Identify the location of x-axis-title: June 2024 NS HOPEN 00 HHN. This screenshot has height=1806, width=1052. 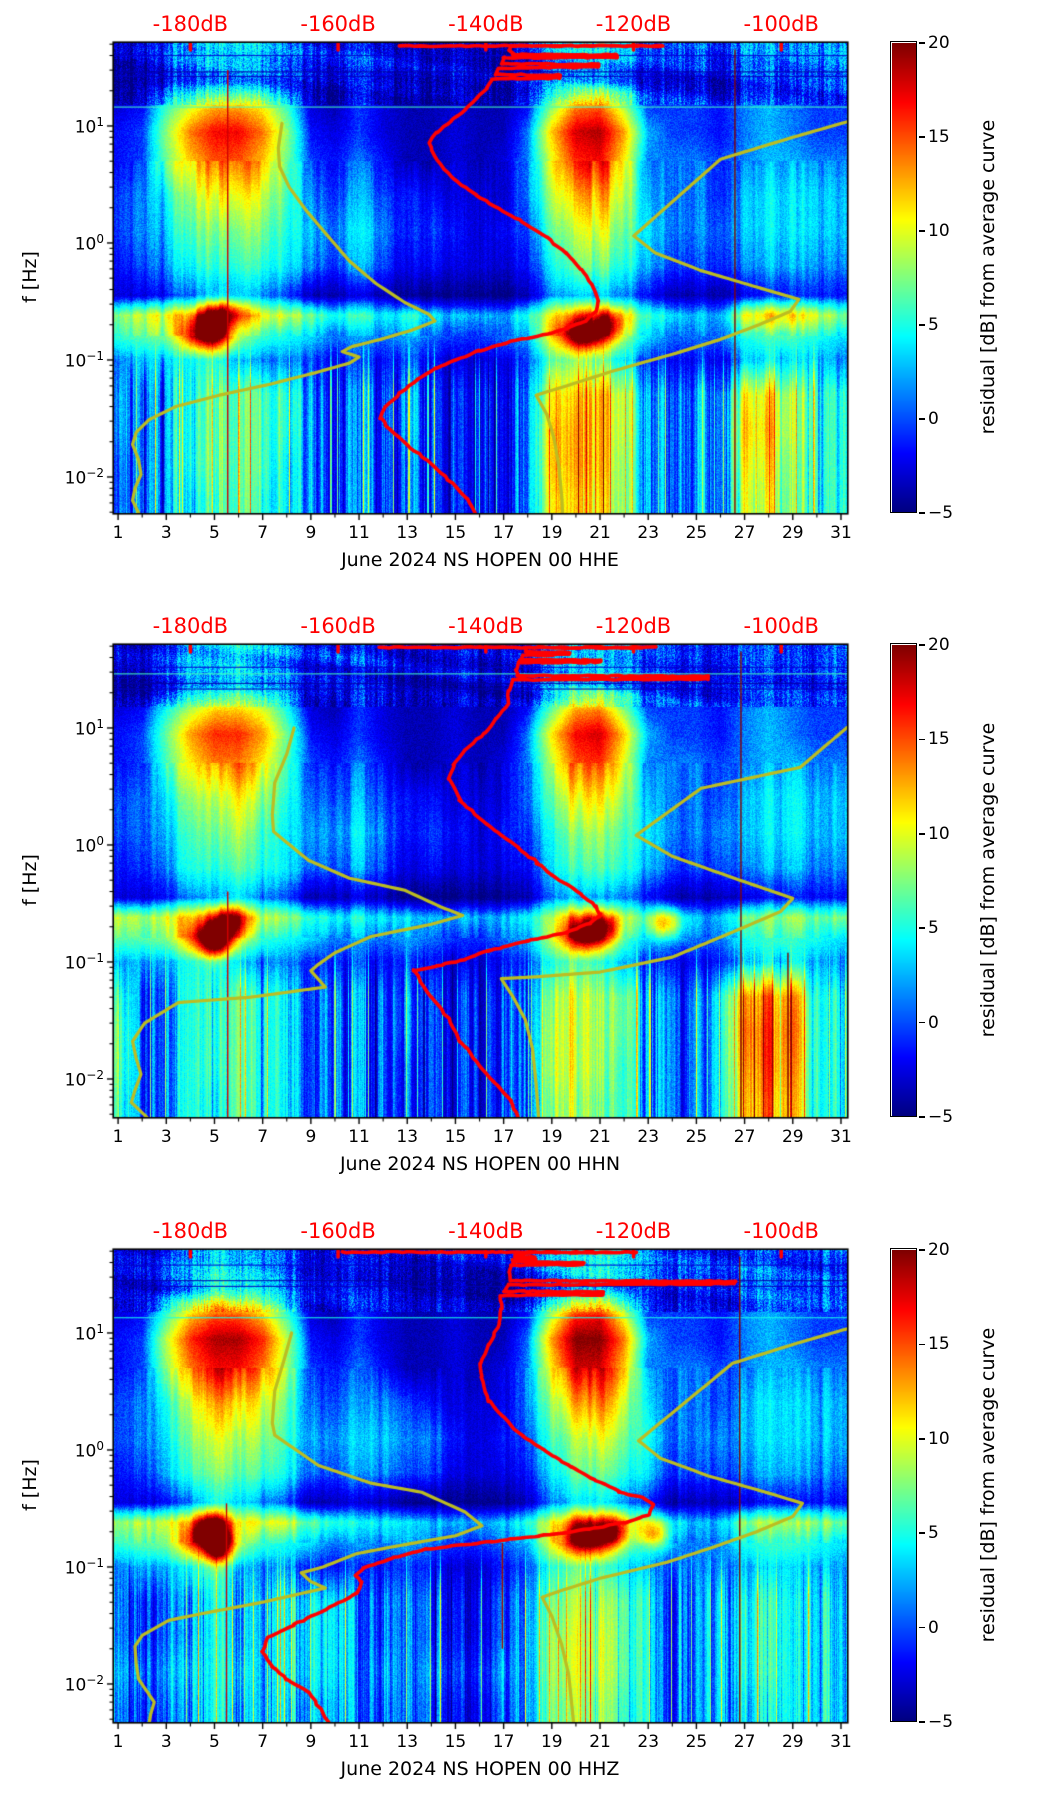
(480, 1164).